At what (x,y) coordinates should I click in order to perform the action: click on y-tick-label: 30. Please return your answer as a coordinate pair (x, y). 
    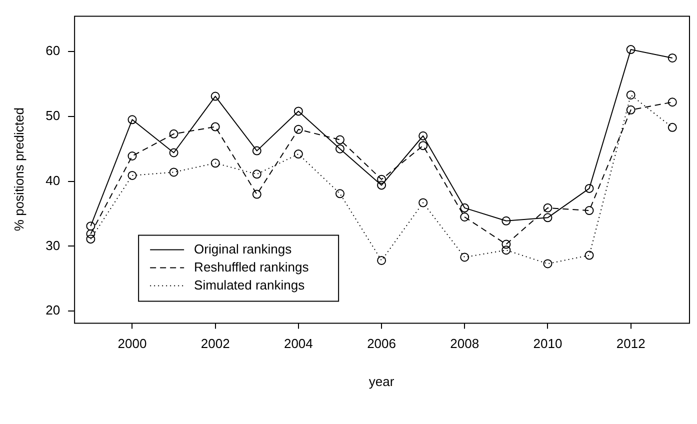
    Looking at the image, I should click on (53, 245).